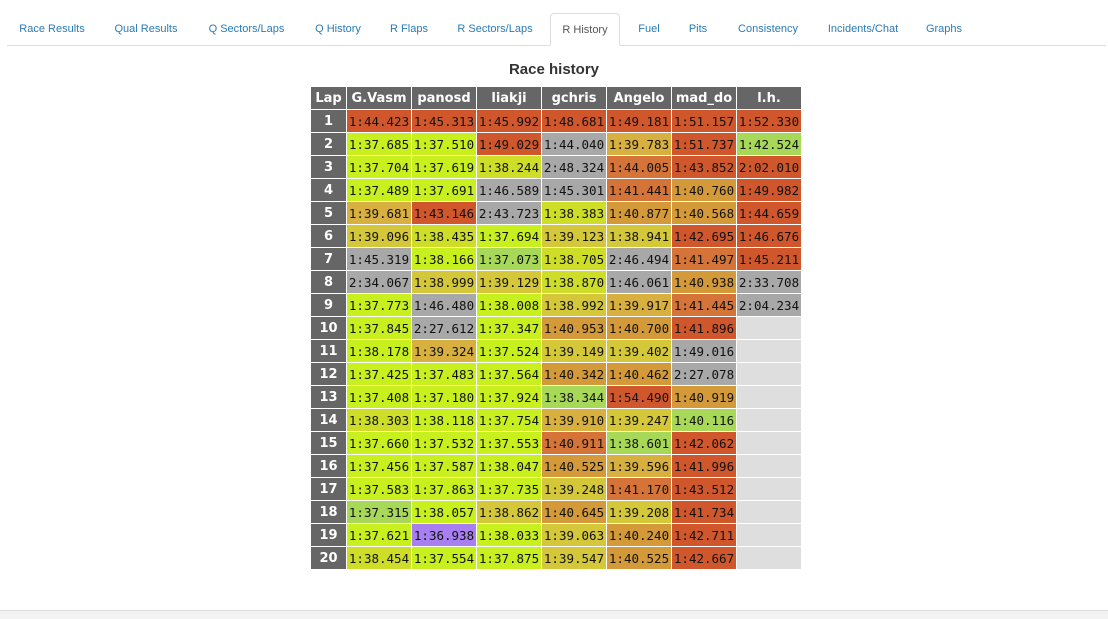 The width and height of the screenshot is (1108, 619). What do you see at coordinates (379, 190) in the screenshot?
I see `lap-time-cell: 1:37.489` at bounding box center [379, 190].